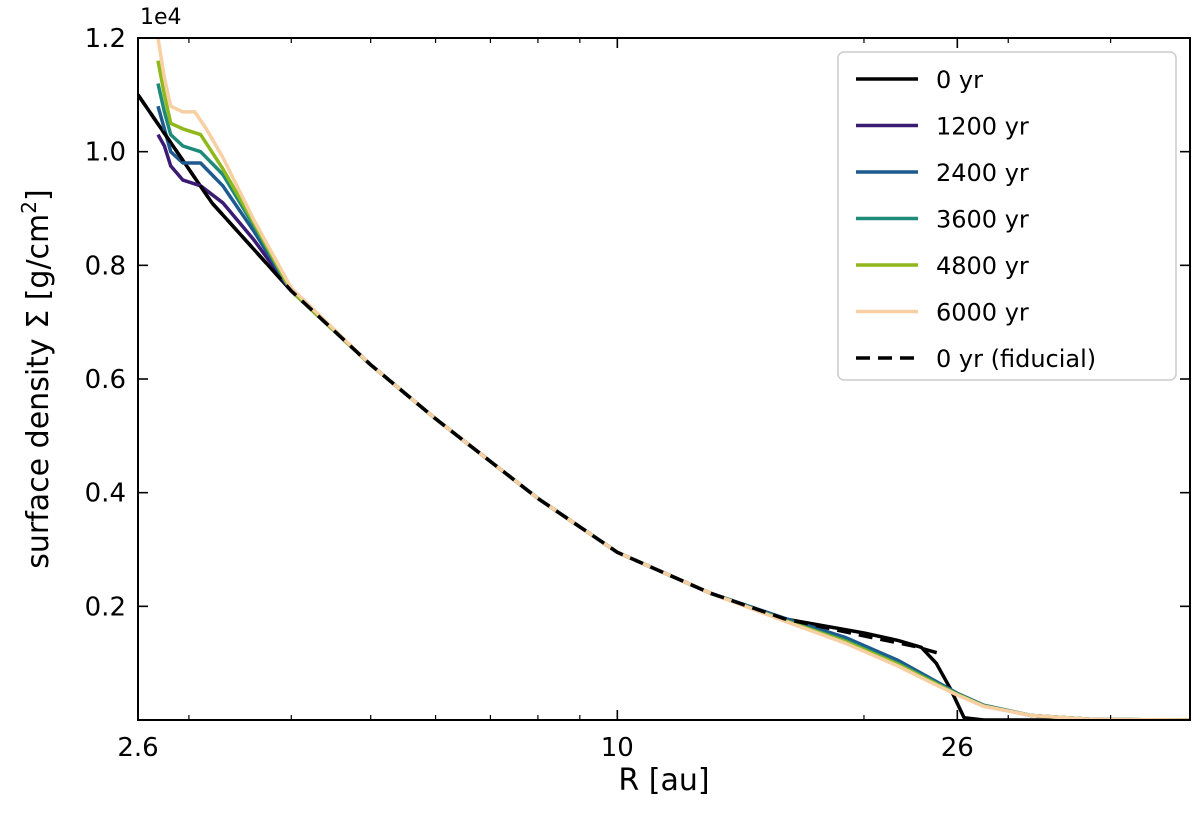  I want to click on legend-label: 0 yr, so click(959, 80).